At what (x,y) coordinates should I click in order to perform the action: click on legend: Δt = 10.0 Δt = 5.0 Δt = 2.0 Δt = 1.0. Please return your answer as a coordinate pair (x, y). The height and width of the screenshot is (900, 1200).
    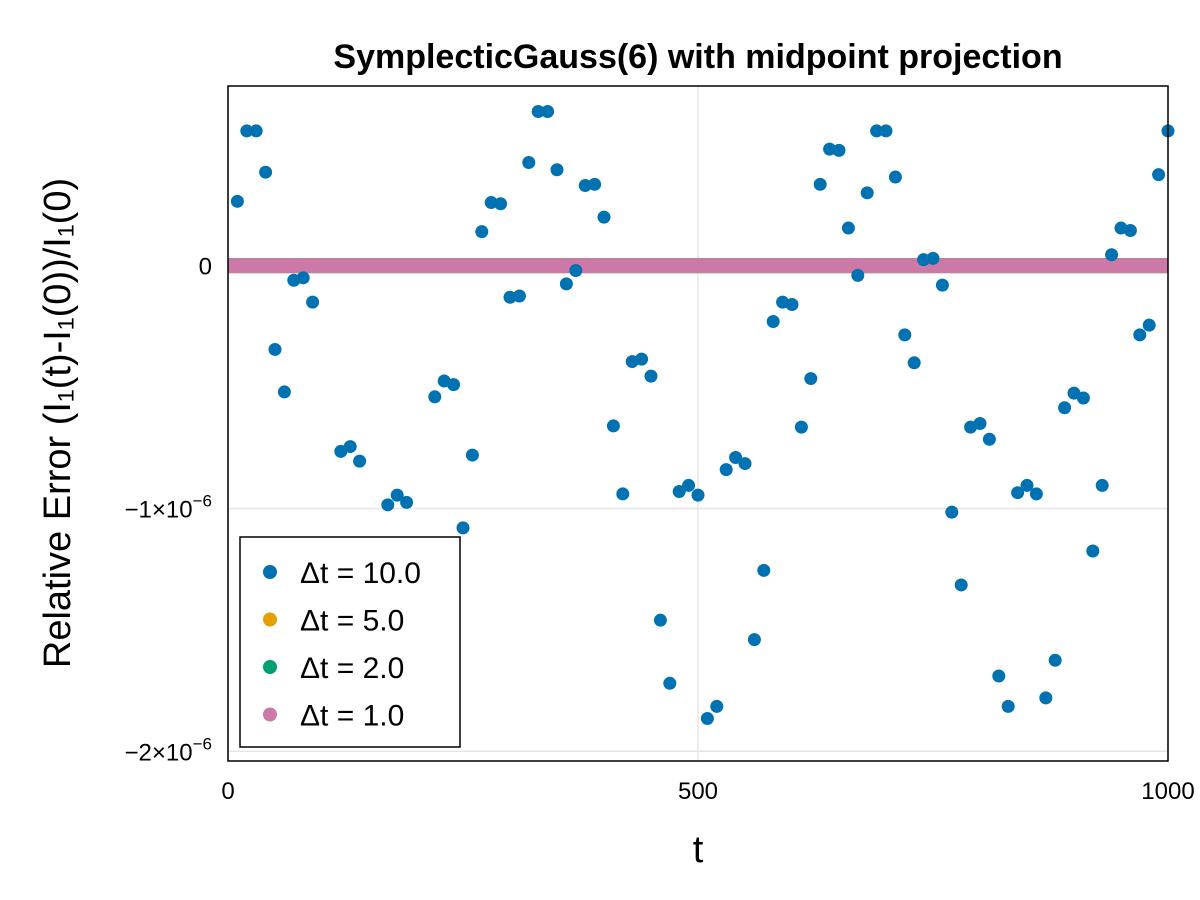
    Looking at the image, I should click on (350, 642).